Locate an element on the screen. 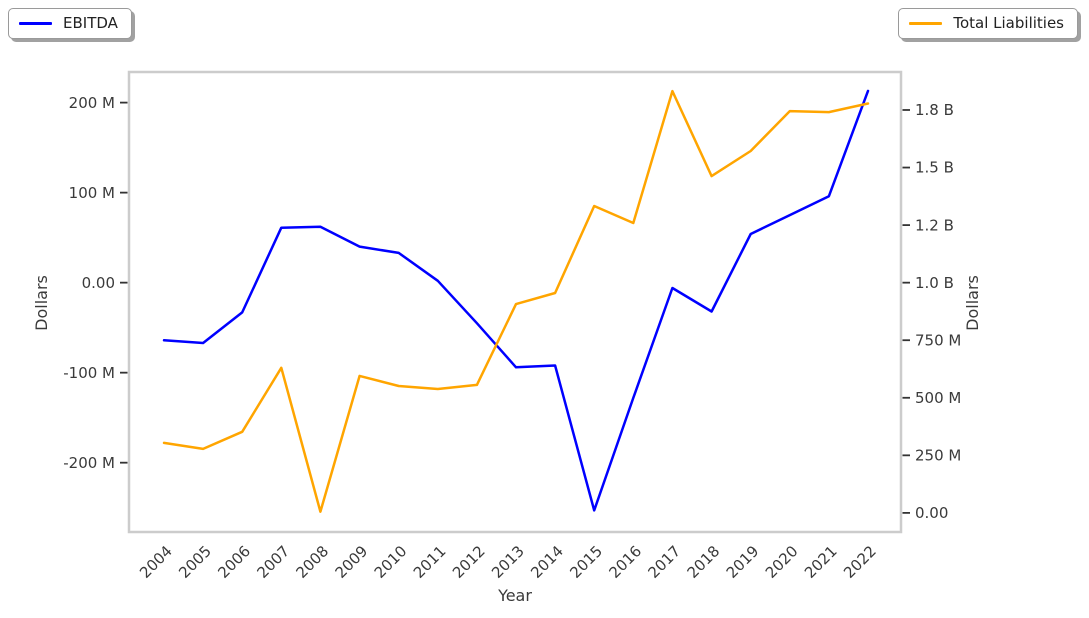 This screenshot has width=1089, height=618. right-tick-label: 1.5 B is located at coordinates (934, 168).